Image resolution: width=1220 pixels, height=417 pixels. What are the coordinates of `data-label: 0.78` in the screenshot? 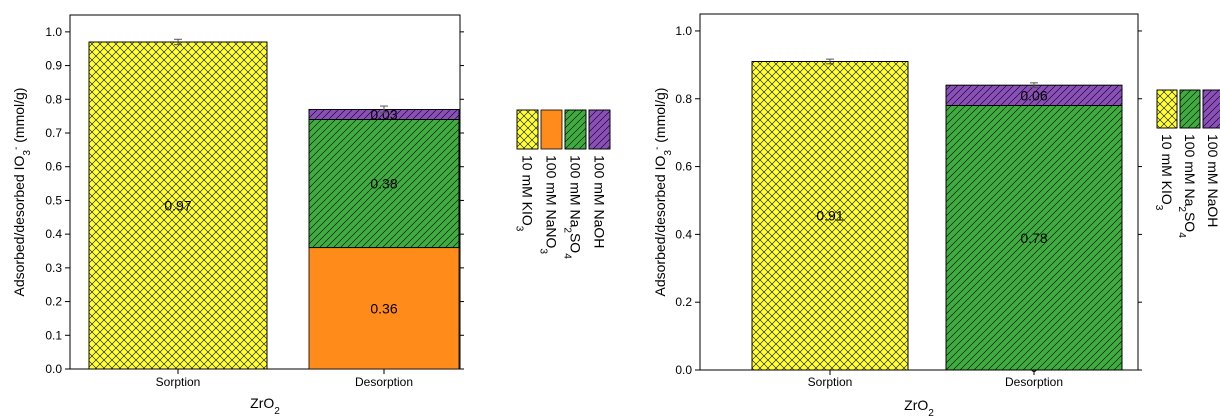 It's located at (1033, 238).